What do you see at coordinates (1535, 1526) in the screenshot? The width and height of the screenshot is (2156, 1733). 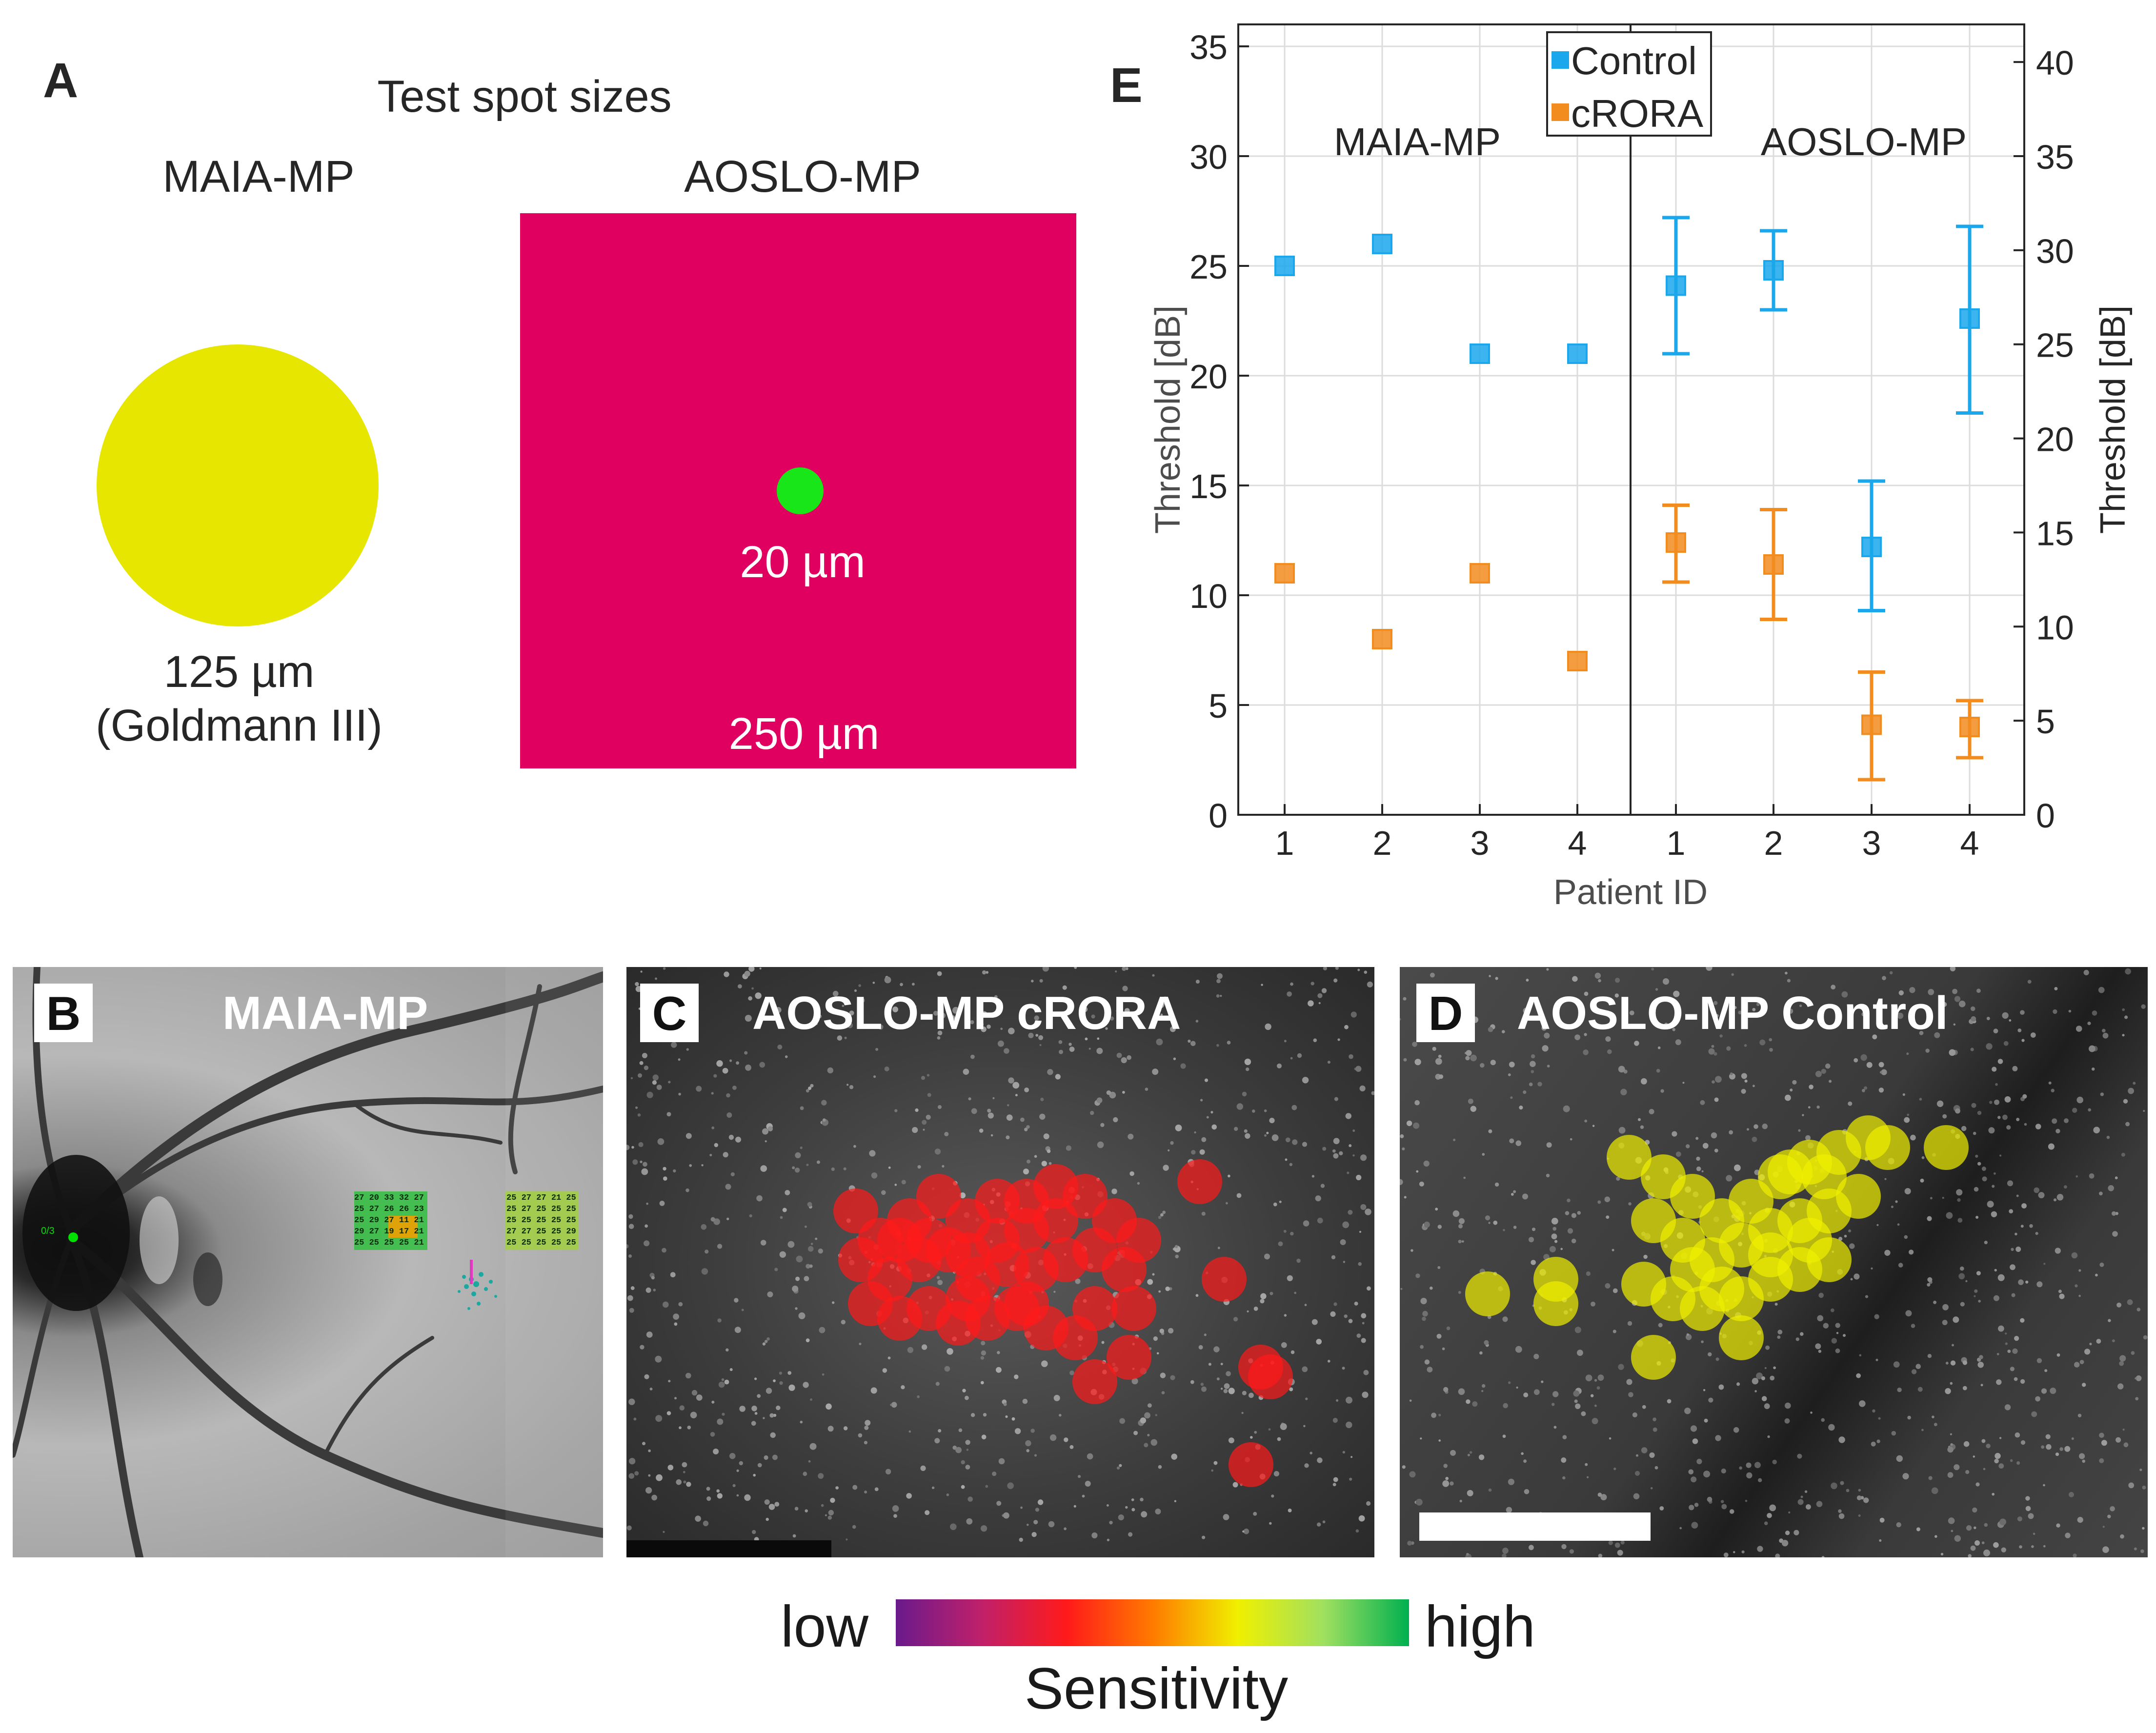 I see `scale-bar` at bounding box center [1535, 1526].